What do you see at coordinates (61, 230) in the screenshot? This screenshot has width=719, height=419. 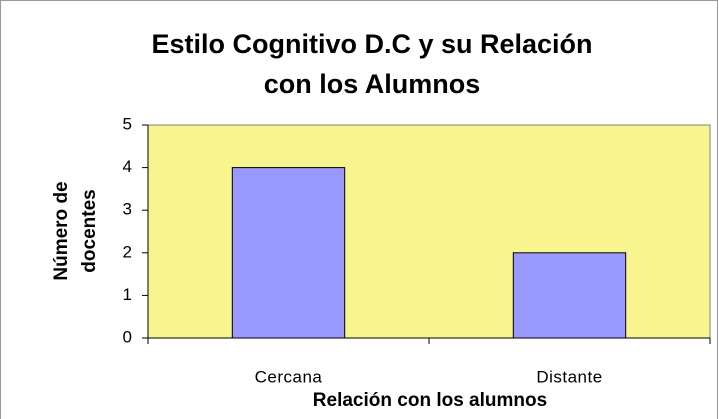 I see `y-axis-title: Número de` at bounding box center [61, 230].